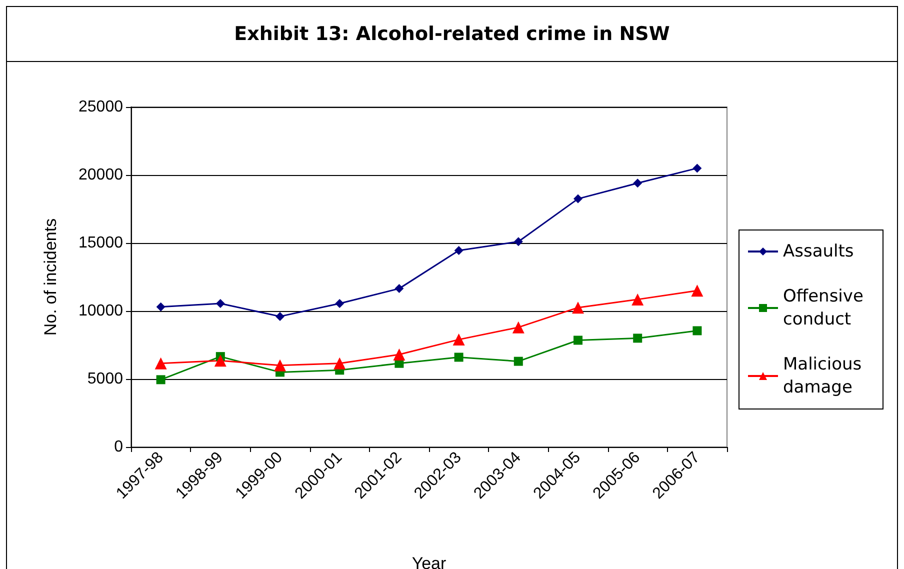 Image resolution: width=904 pixels, height=569 pixels. What do you see at coordinates (50, 277) in the screenshot?
I see `y-axis-title: No. of incidents` at bounding box center [50, 277].